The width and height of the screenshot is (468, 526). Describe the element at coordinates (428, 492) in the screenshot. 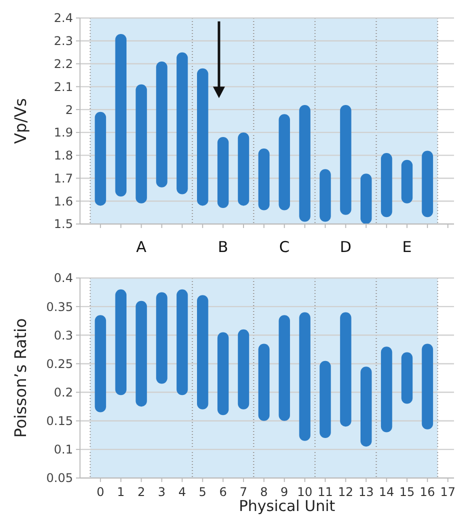

I see `x-tick-label: 16` at that location.